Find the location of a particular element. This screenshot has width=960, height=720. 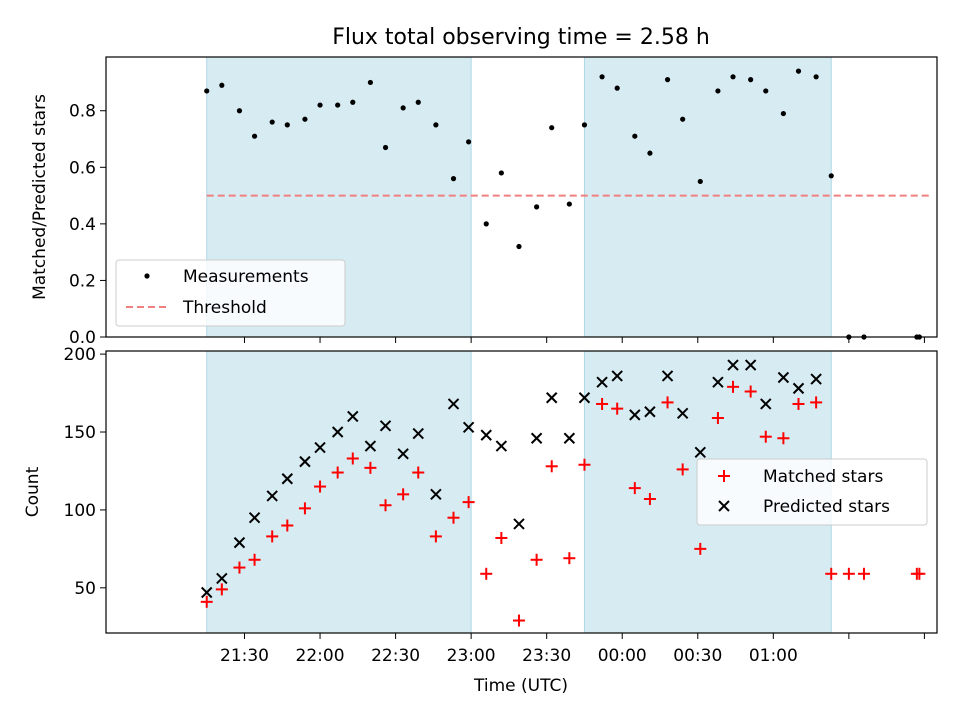

legend-label-measurements: Measurements is located at coordinates (246, 277).